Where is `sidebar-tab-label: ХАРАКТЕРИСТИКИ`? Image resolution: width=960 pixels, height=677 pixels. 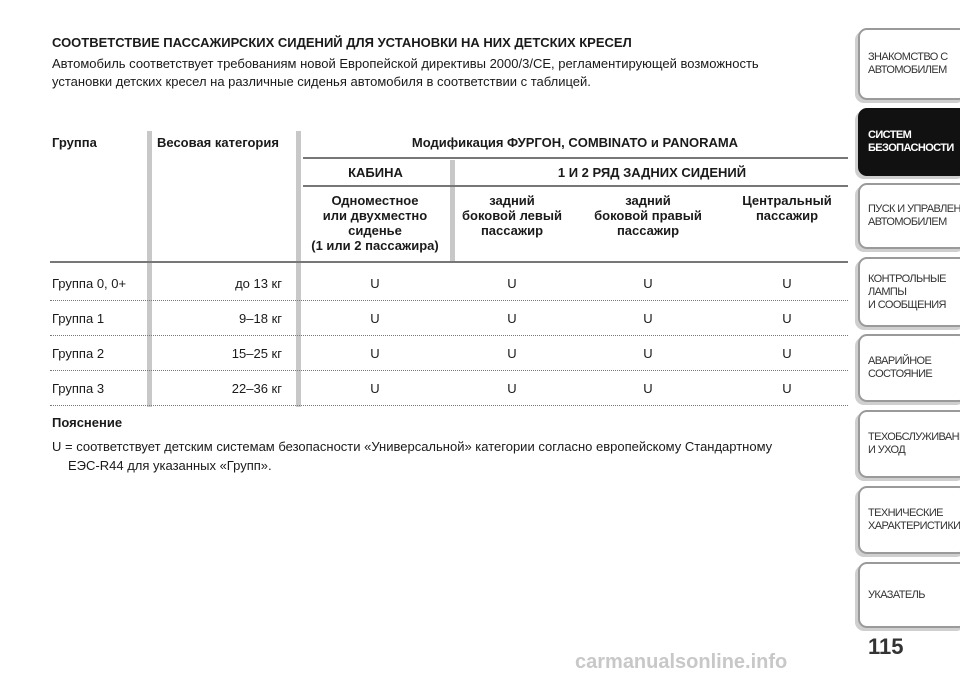
sidebar-tab-label: ХАРАКТЕРИСТИКИ is located at coordinates (914, 526).